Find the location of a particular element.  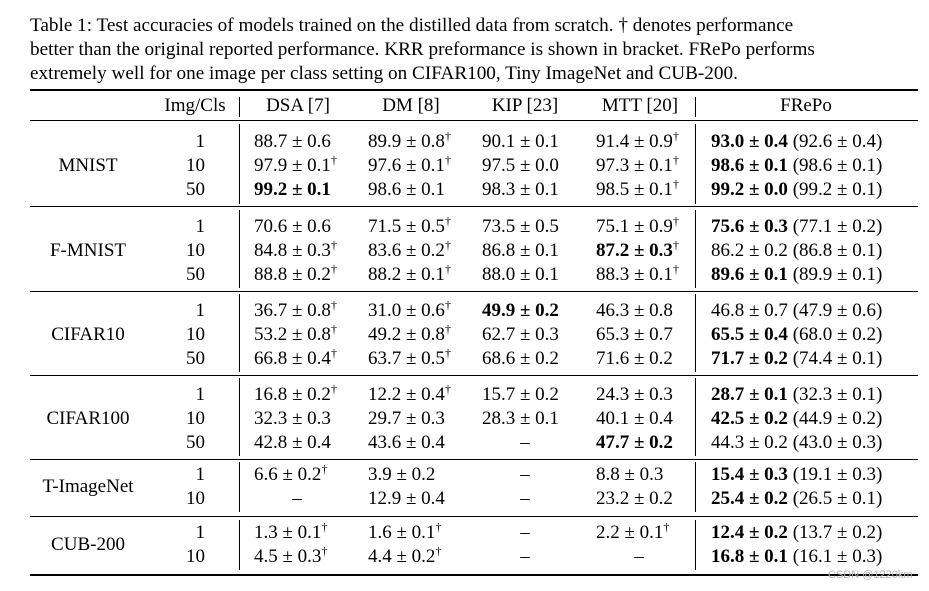

accuracy-value: 83.6 ± 0.2 is located at coordinates (406, 250).